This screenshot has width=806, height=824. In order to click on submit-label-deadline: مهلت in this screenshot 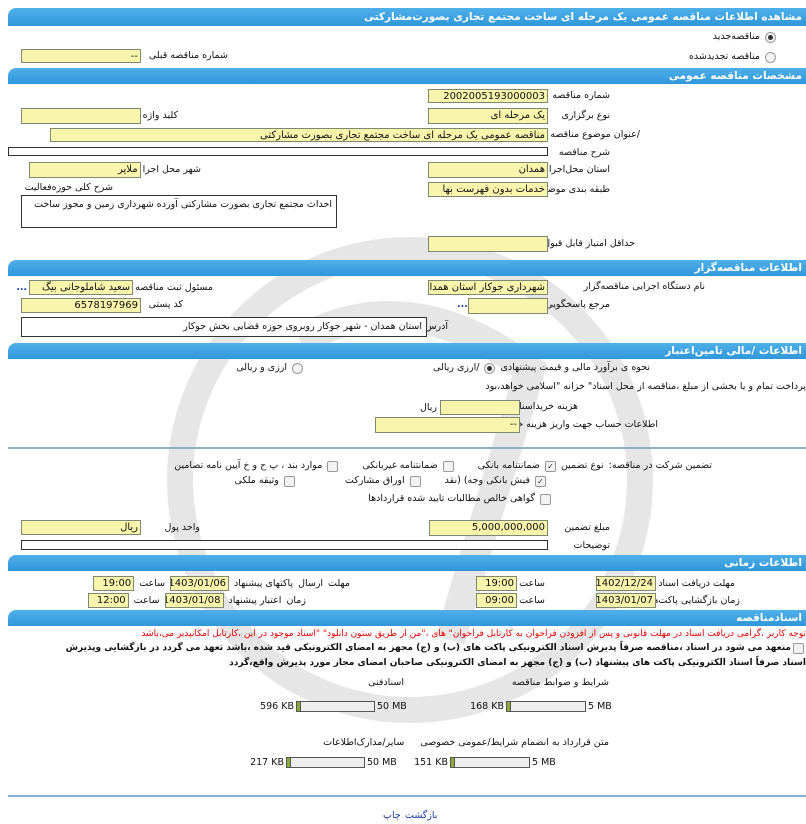, I will do `click(339, 583)`.